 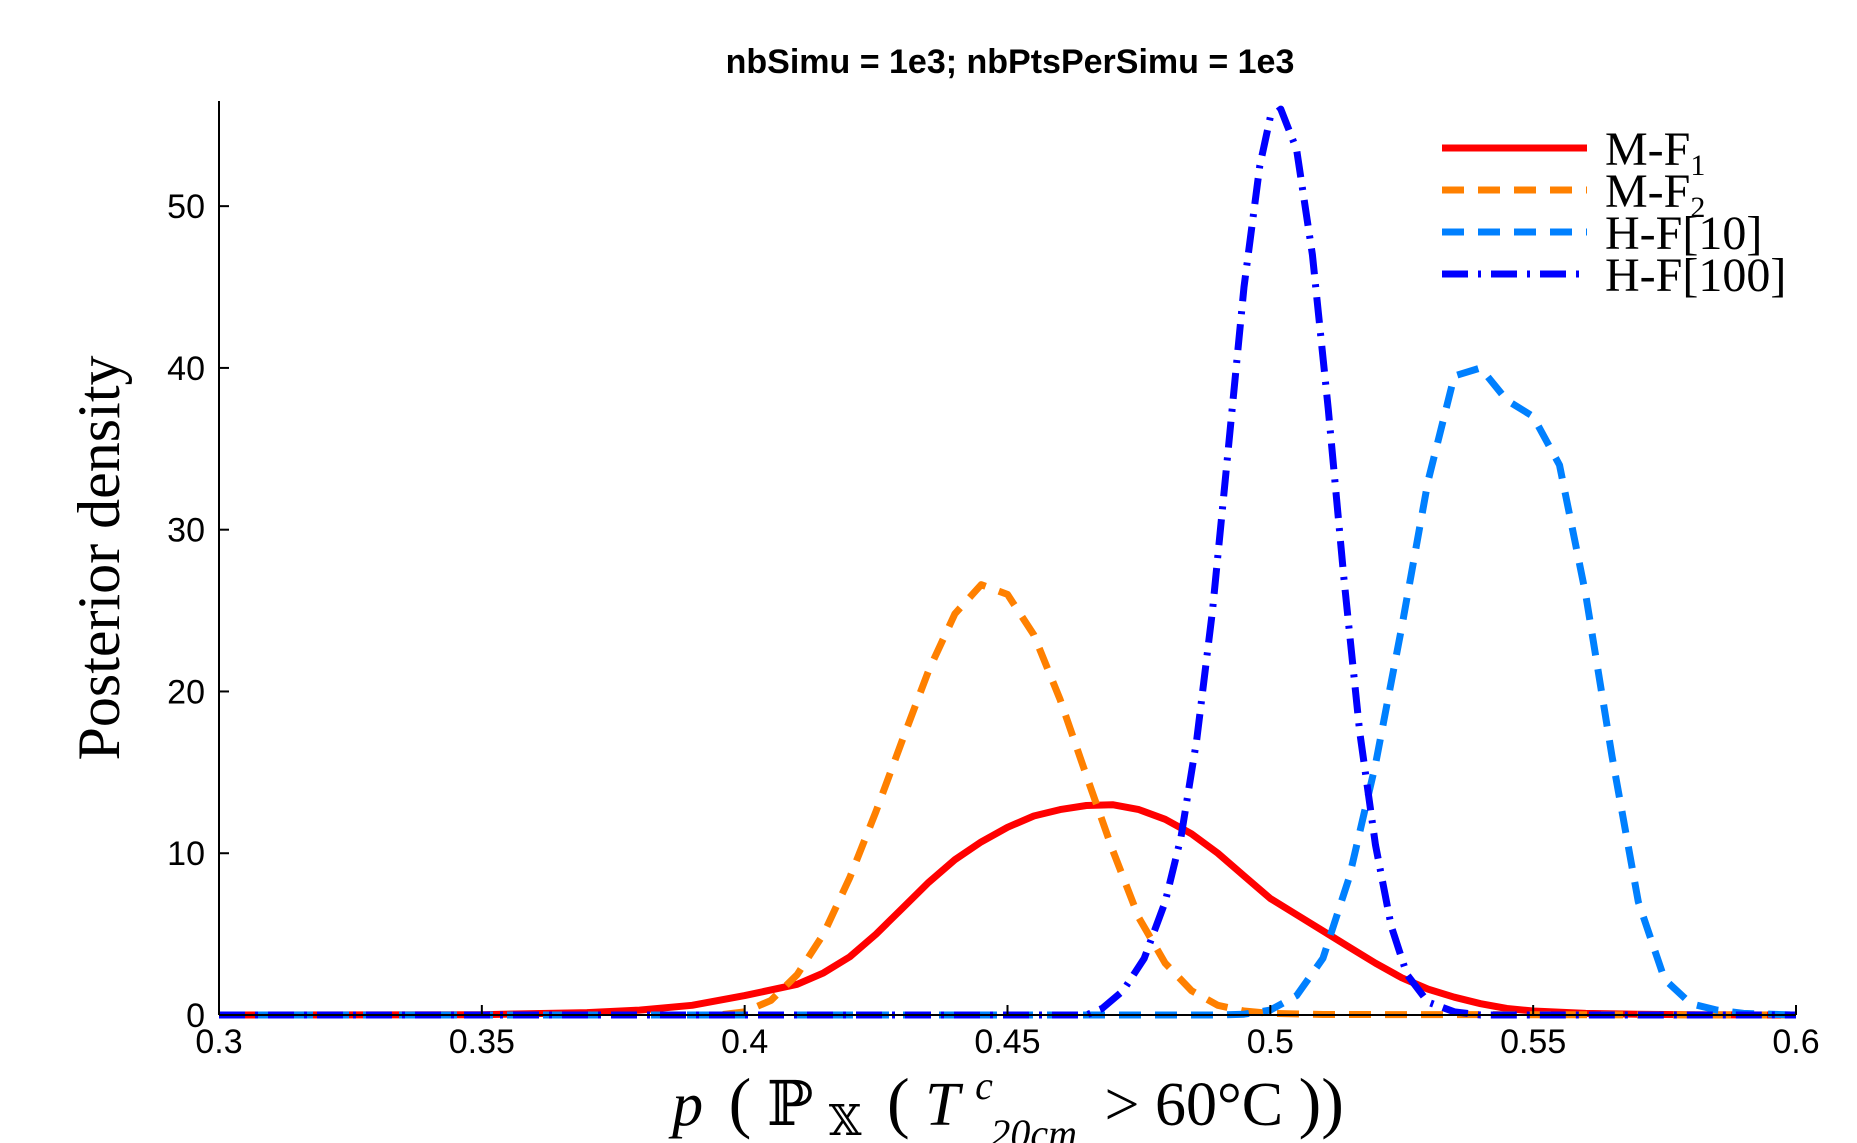 What do you see at coordinates (1695, 275) in the screenshot?
I see `legend-label-4: H-F[100]` at bounding box center [1695, 275].